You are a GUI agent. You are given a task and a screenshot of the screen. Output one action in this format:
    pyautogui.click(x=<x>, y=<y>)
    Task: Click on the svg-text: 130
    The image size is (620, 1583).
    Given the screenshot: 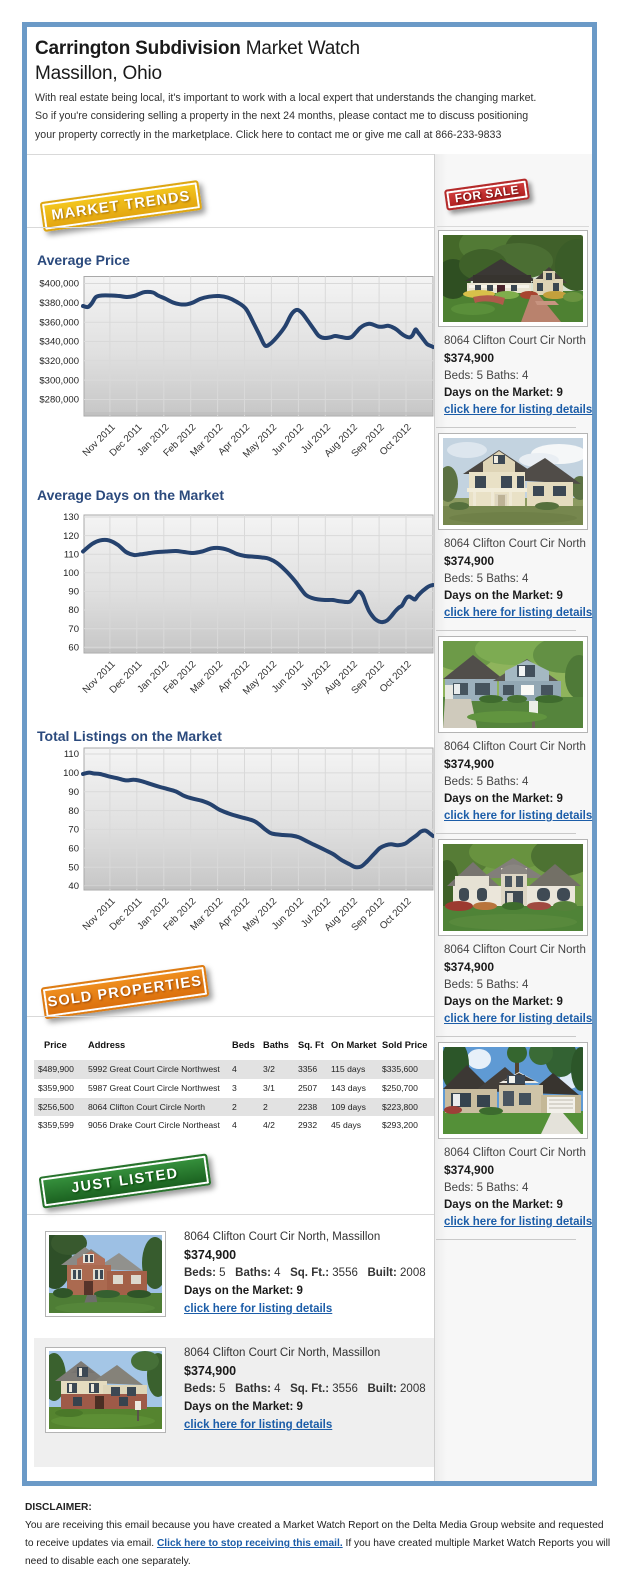 What is the action you would take?
    pyautogui.click(x=71, y=517)
    